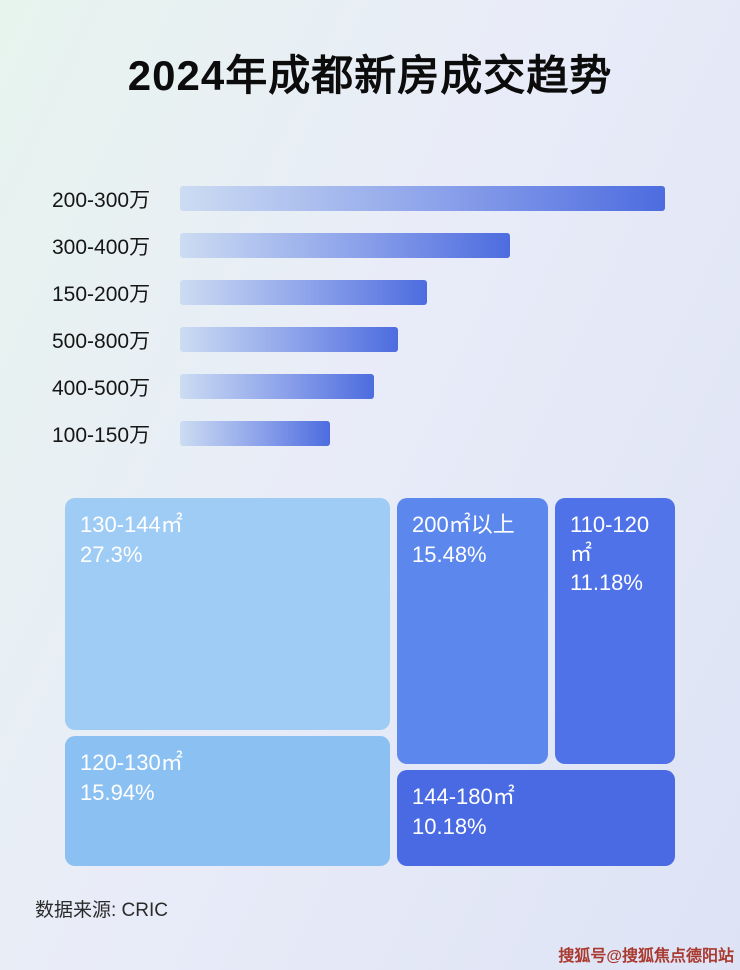  I want to click on bar-row: 200-300万, so click(396, 198).